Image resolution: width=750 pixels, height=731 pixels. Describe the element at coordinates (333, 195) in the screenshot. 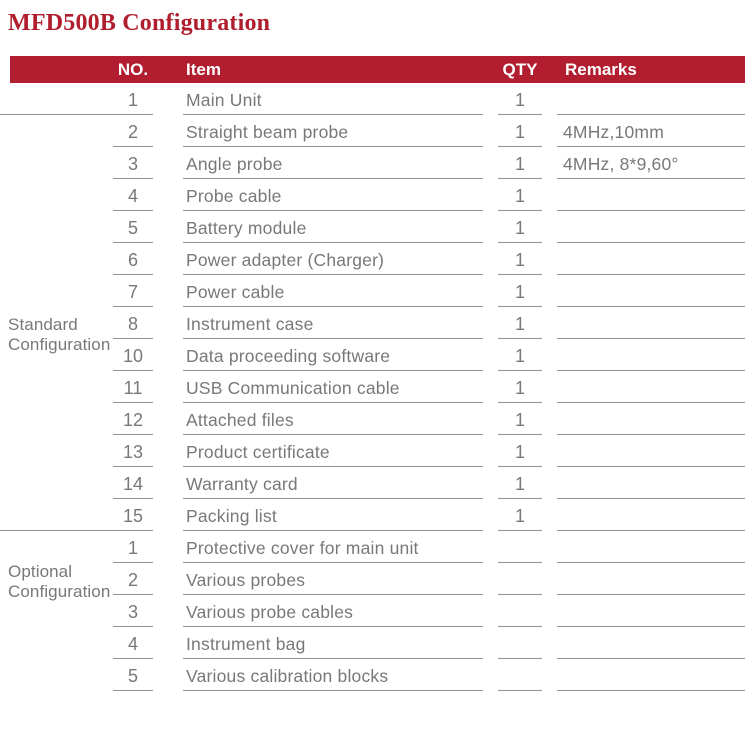

I see `cell-item: Probe cable` at that location.